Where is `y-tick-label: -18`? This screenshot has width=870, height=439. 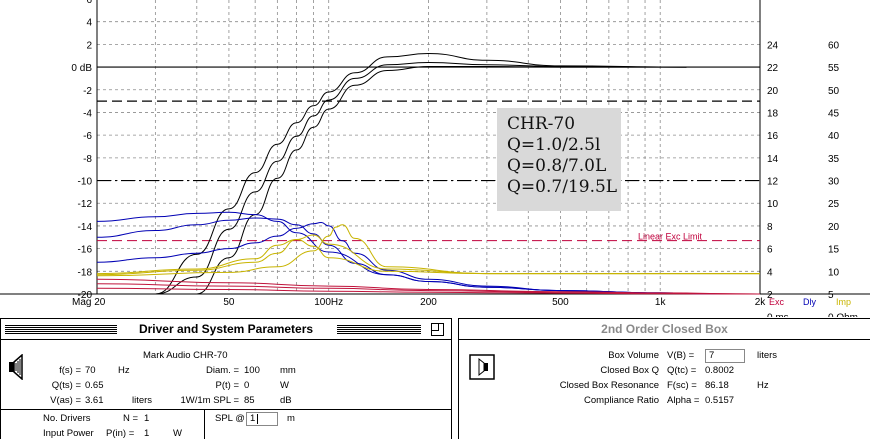 y-tick-label: -18 is located at coordinates (85, 272).